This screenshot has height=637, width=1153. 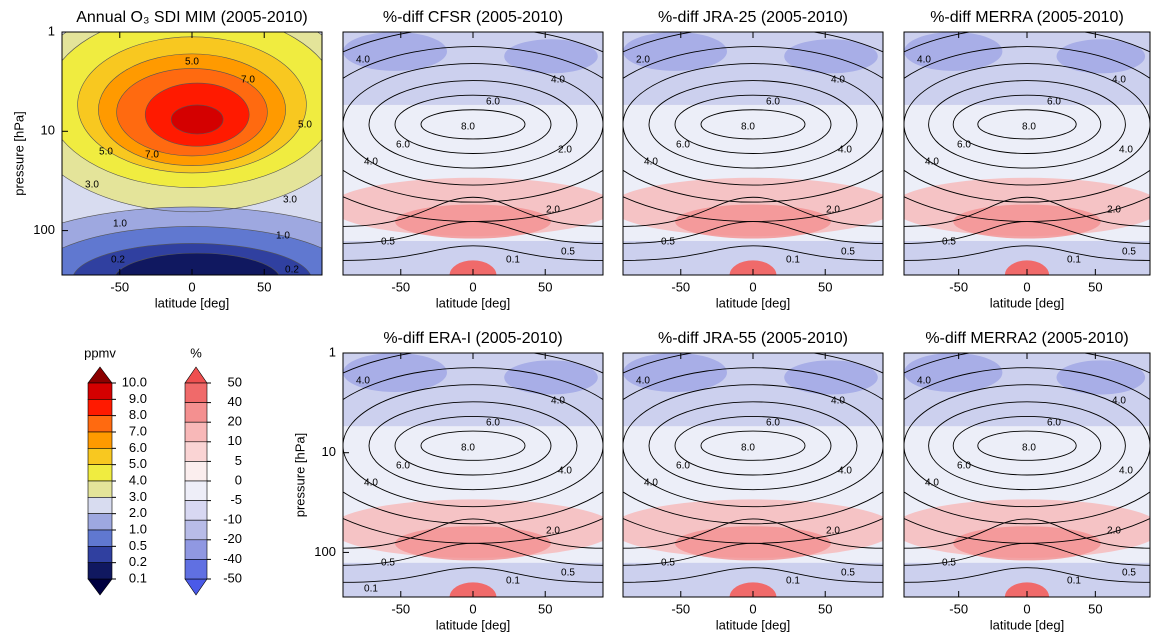 What do you see at coordinates (18, 153) in the screenshot?
I see `y-axis-label: pressure [hPa]` at bounding box center [18, 153].